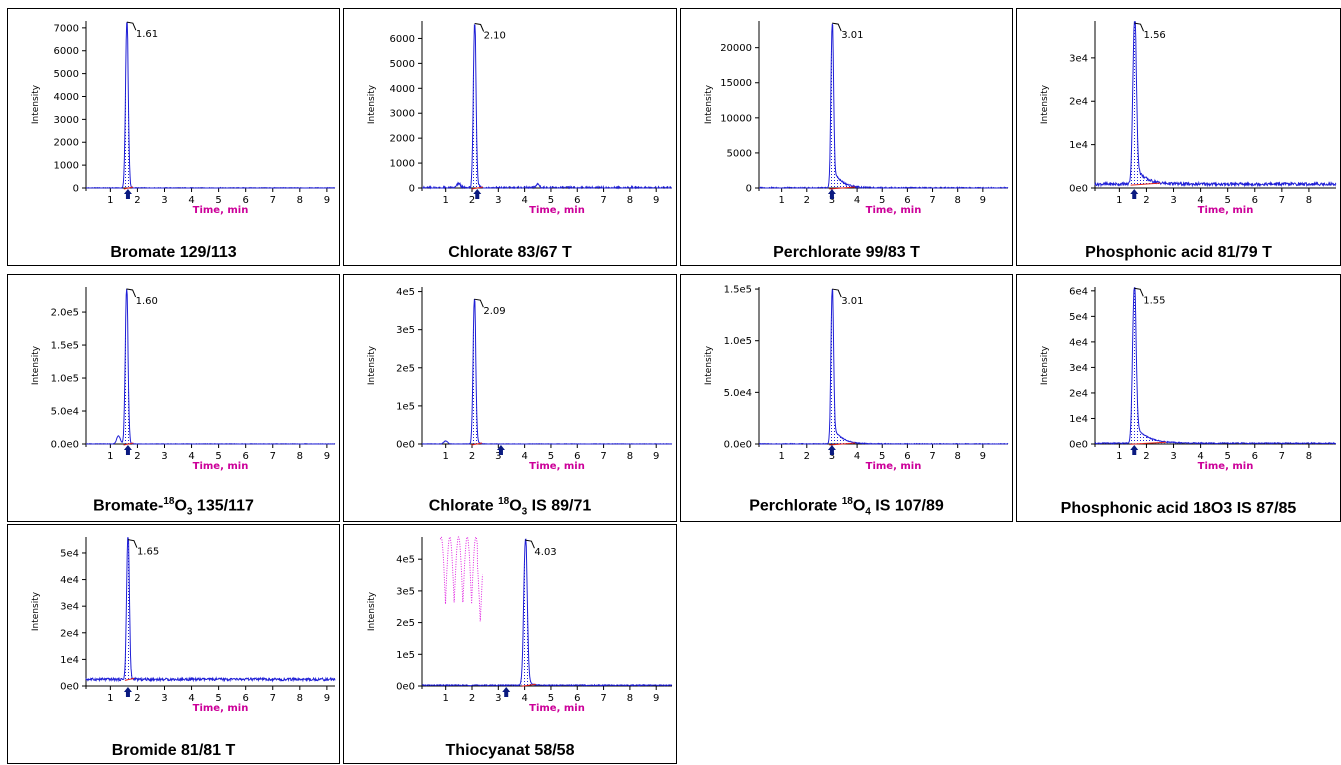  What do you see at coordinates (1154, 300) in the screenshot?
I see `retention-time-label: 1.55` at bounding box center [1154, 300].